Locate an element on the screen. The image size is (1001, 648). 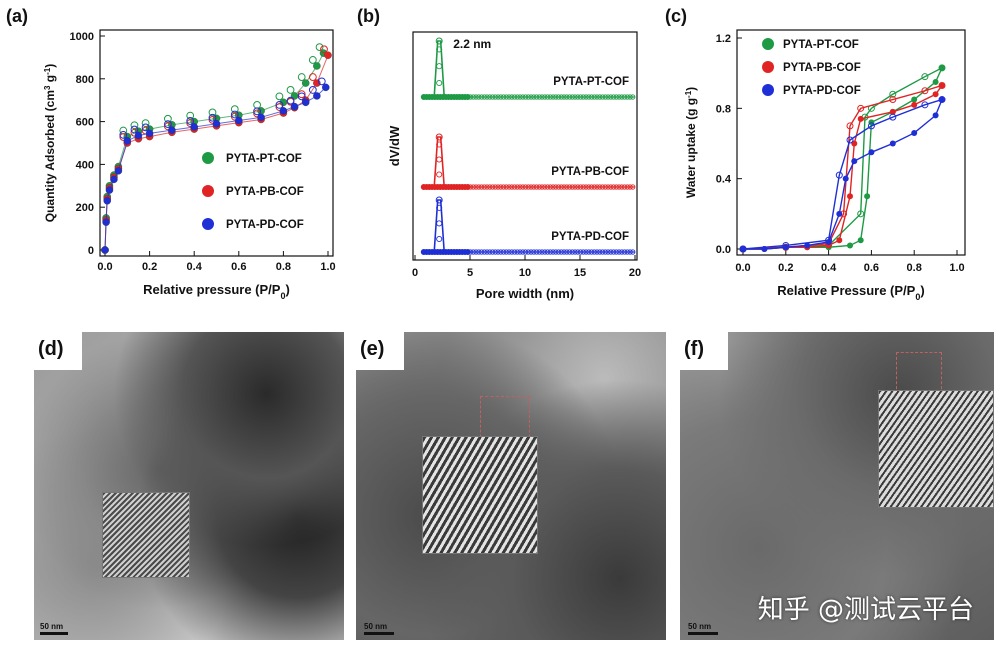
legend-label: PYTA-PD-COF is located at coordinates (265, 225).